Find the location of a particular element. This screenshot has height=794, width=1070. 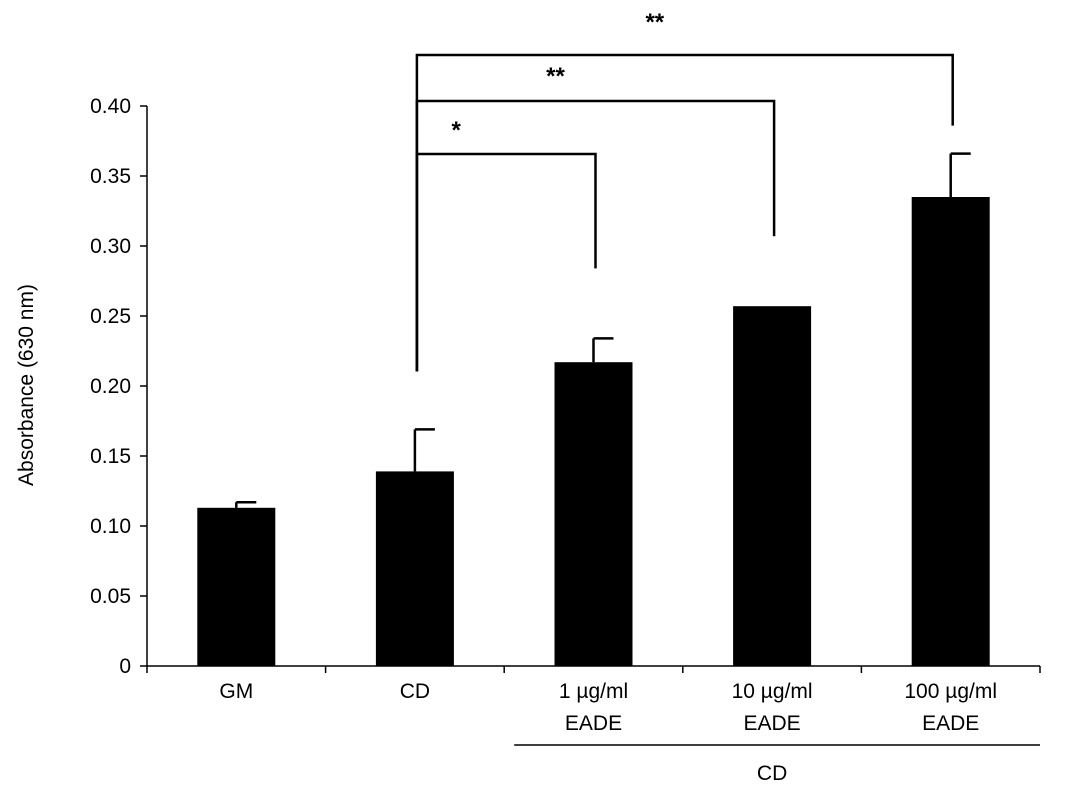

category-label-line: 10 µg/ml is located at coordinates (772, 691).